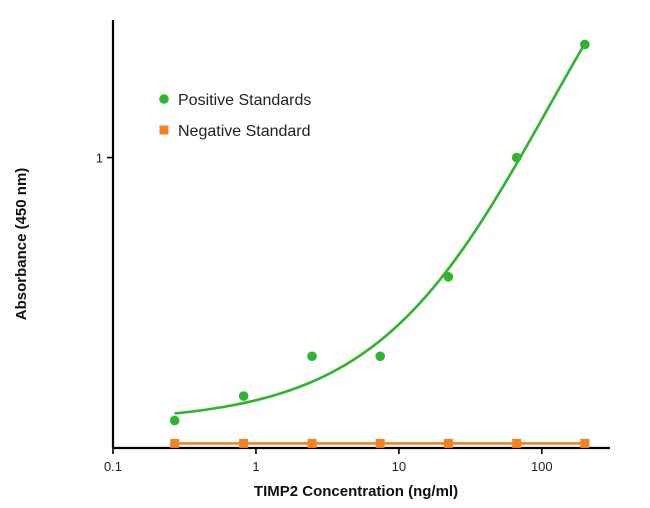  I want to click on legend: Positive Standards Negative Standard, so click(235, 116).